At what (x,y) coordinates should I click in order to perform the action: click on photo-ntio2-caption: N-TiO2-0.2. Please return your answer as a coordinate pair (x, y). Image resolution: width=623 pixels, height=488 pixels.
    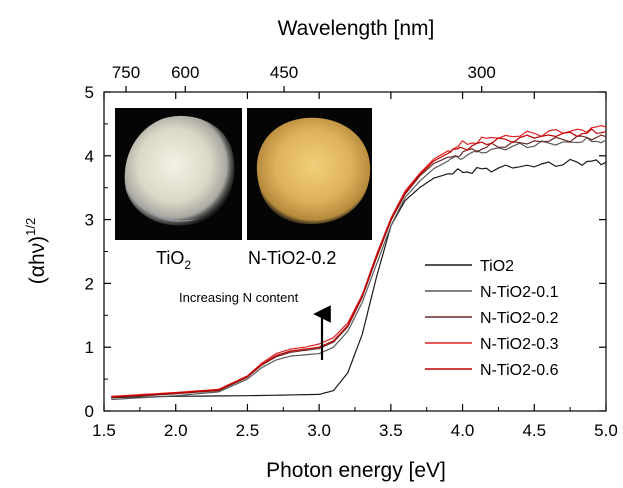
    Looking at the image, I should click on (292, 258).